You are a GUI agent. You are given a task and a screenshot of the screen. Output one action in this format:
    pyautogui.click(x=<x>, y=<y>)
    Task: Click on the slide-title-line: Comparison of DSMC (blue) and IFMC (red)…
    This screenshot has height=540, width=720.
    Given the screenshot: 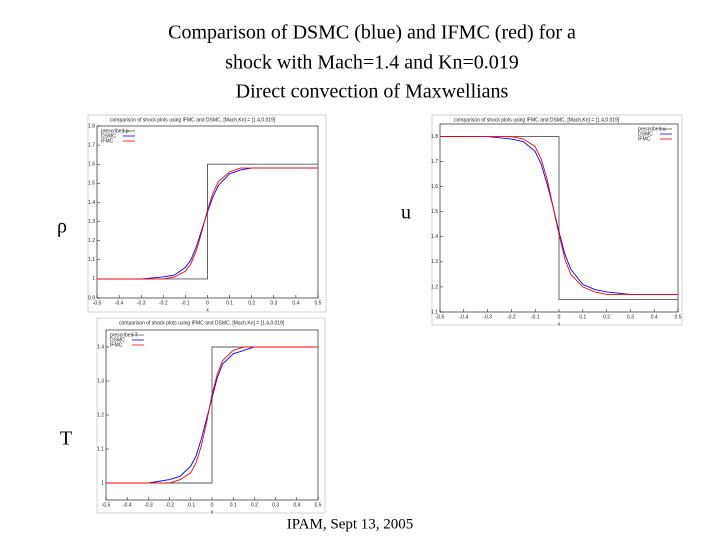 What is the action you would take?
    pyautogui.click(x=372, y=33)
    